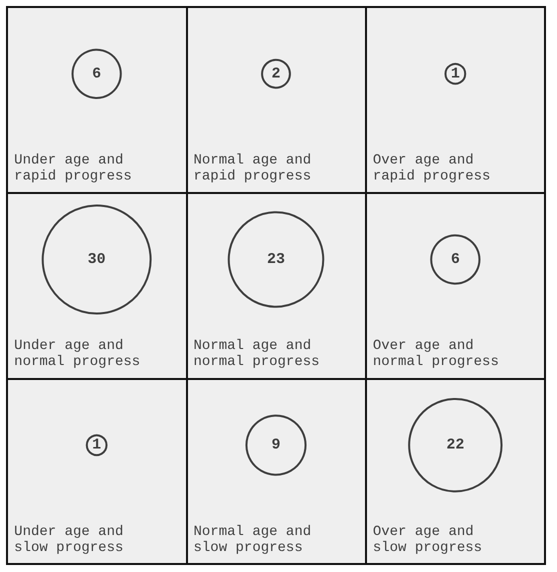 This screenshot has height=572, width=557. What do you see at coordinates (257, 168) in the screenshot?
I see `category-label: Normal age and rapid progress` at bounding box center [257, 168].